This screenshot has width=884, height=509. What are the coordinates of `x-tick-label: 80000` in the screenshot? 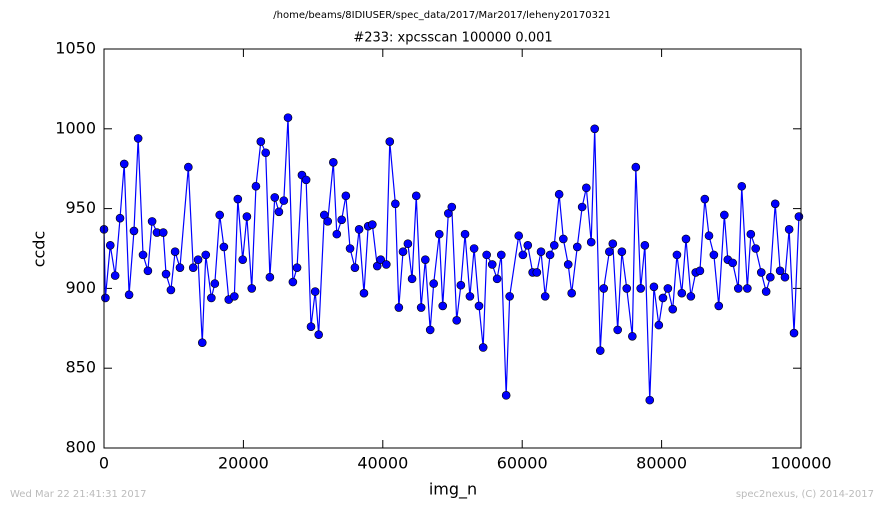 It's located at (661, 463).